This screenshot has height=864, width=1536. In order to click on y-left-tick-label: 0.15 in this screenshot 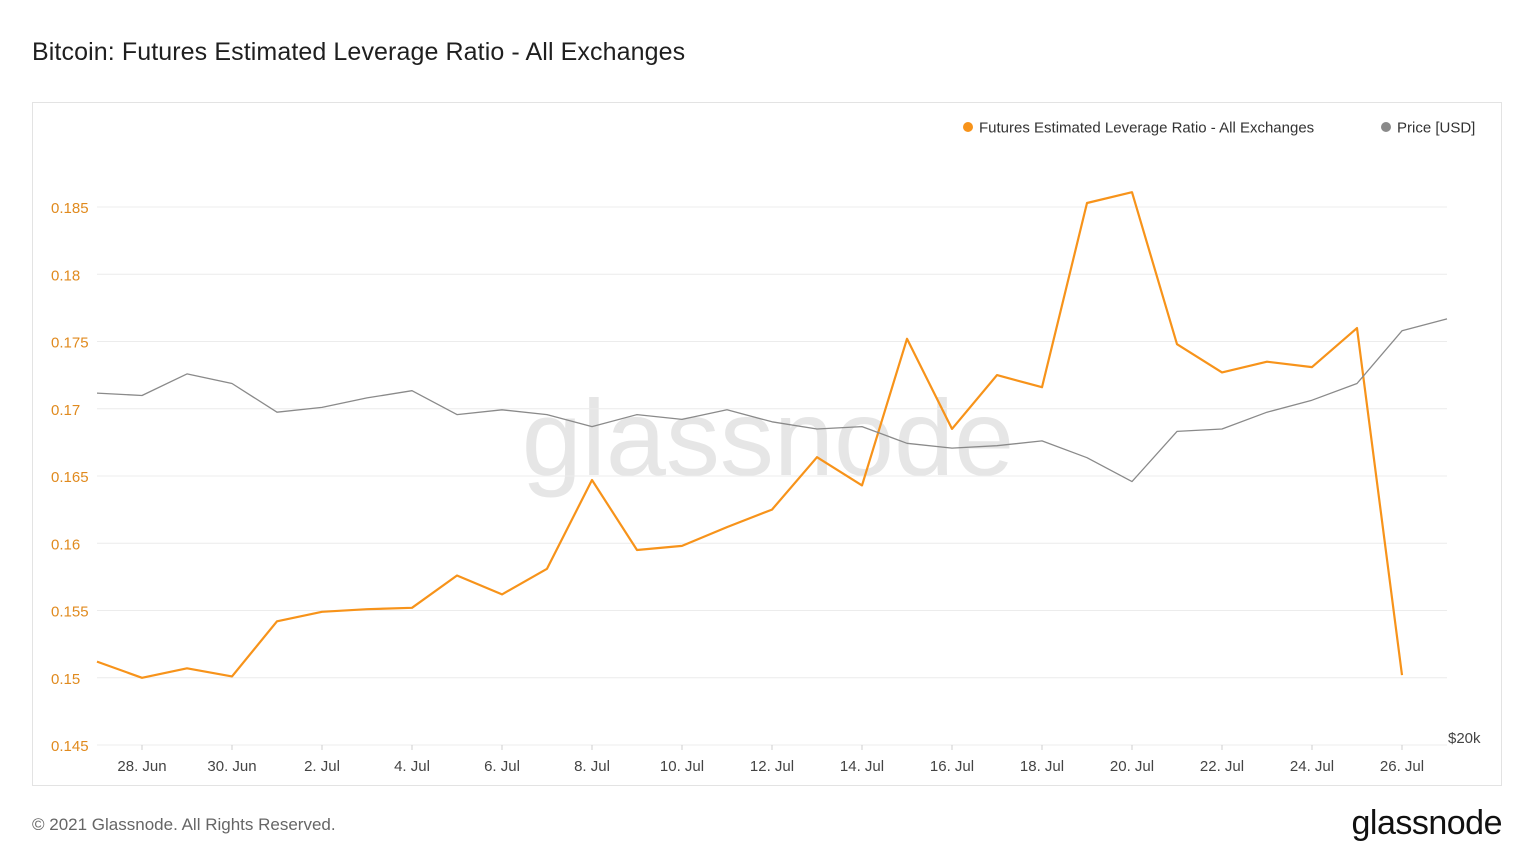, I will do `click(65, 679)`.